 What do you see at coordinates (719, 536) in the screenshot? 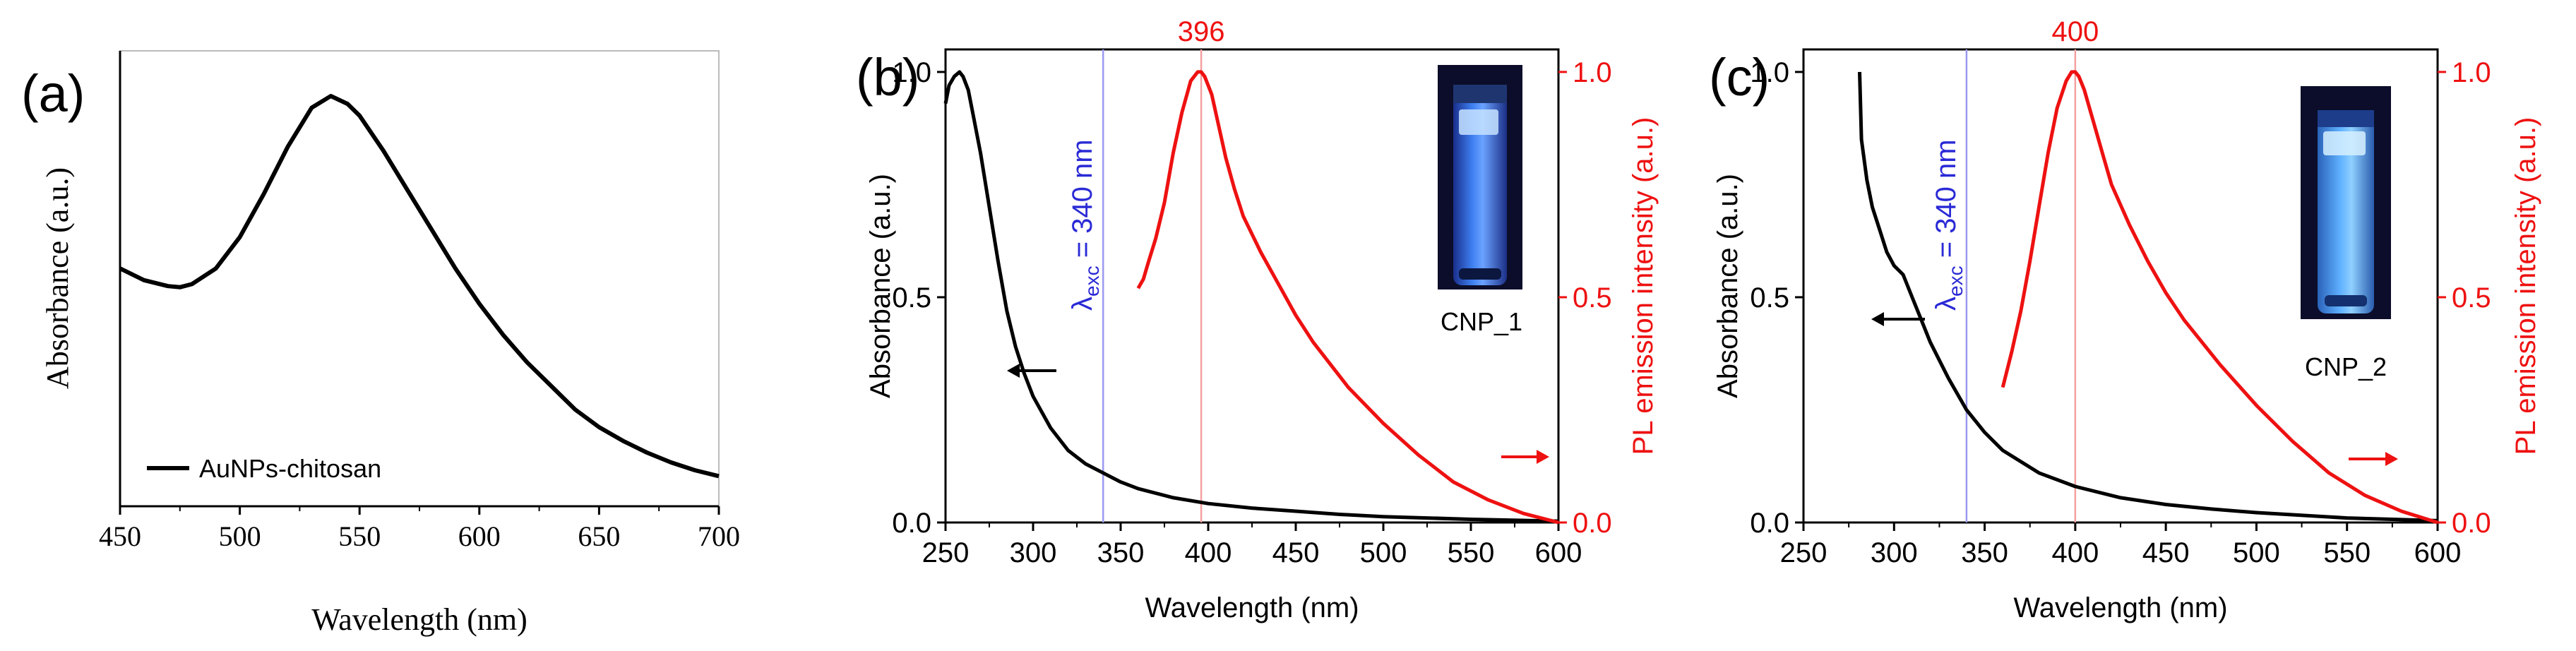
I see `x-tick-label: 700` at bounding box center [719, 536].